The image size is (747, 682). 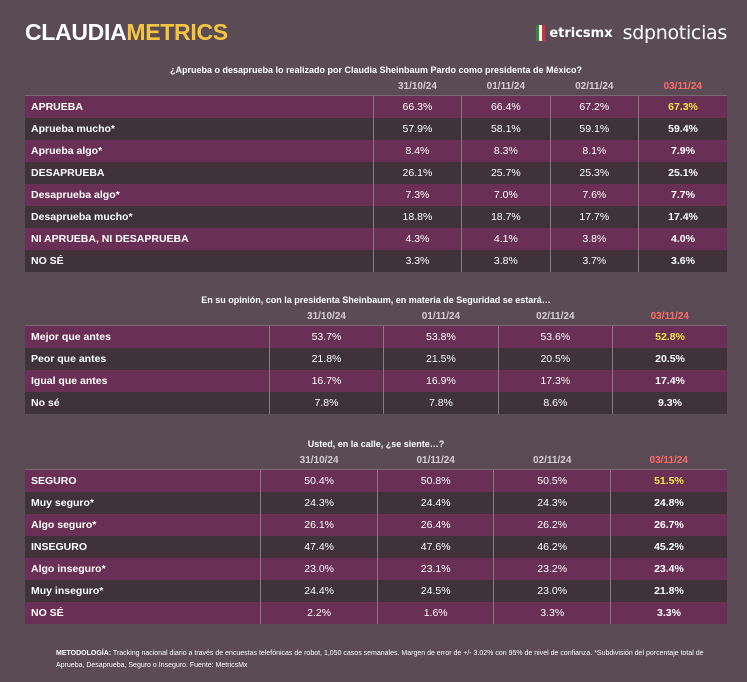 I want to click on value-cell: 8.1%, so click(x=594, y=151).